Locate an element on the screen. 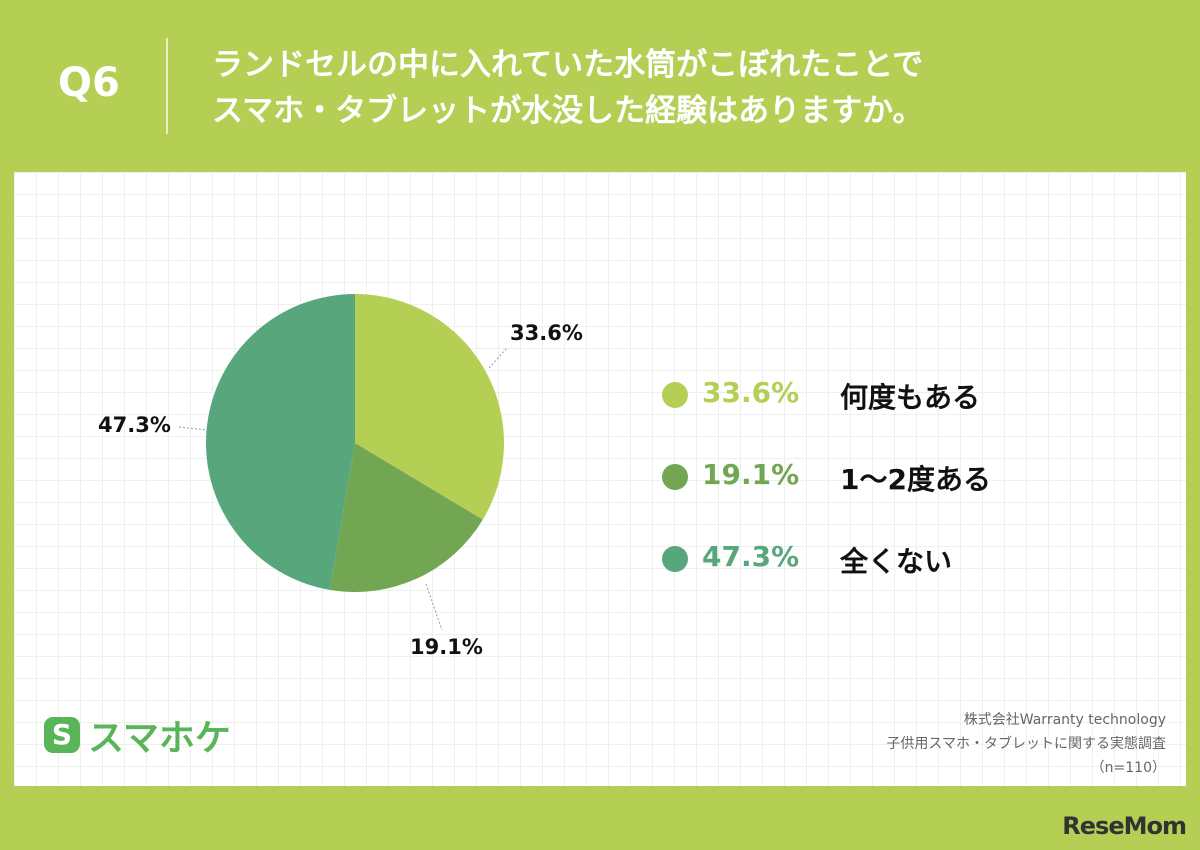 The image size is (1200, 850). header-divider is located at coordinates (167, 86).